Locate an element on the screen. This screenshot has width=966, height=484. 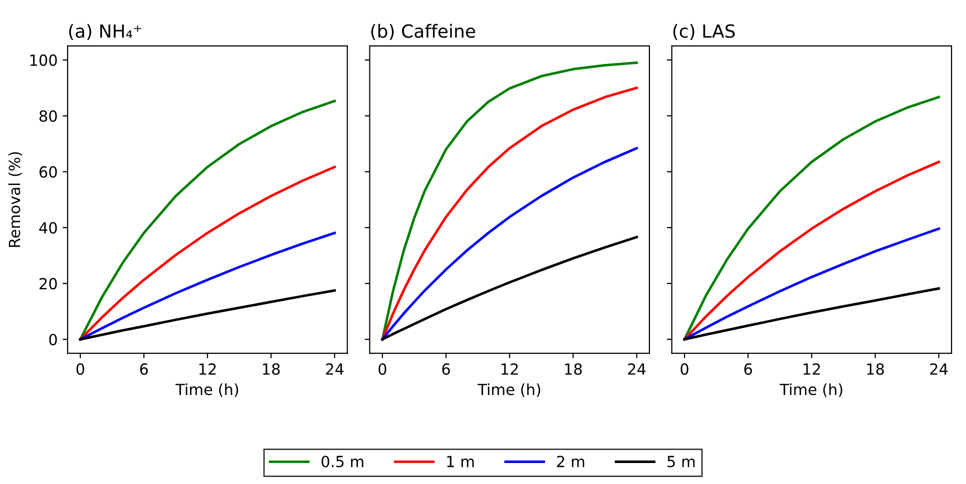
legend-label: 5 m is located at coordinates (681, 462).